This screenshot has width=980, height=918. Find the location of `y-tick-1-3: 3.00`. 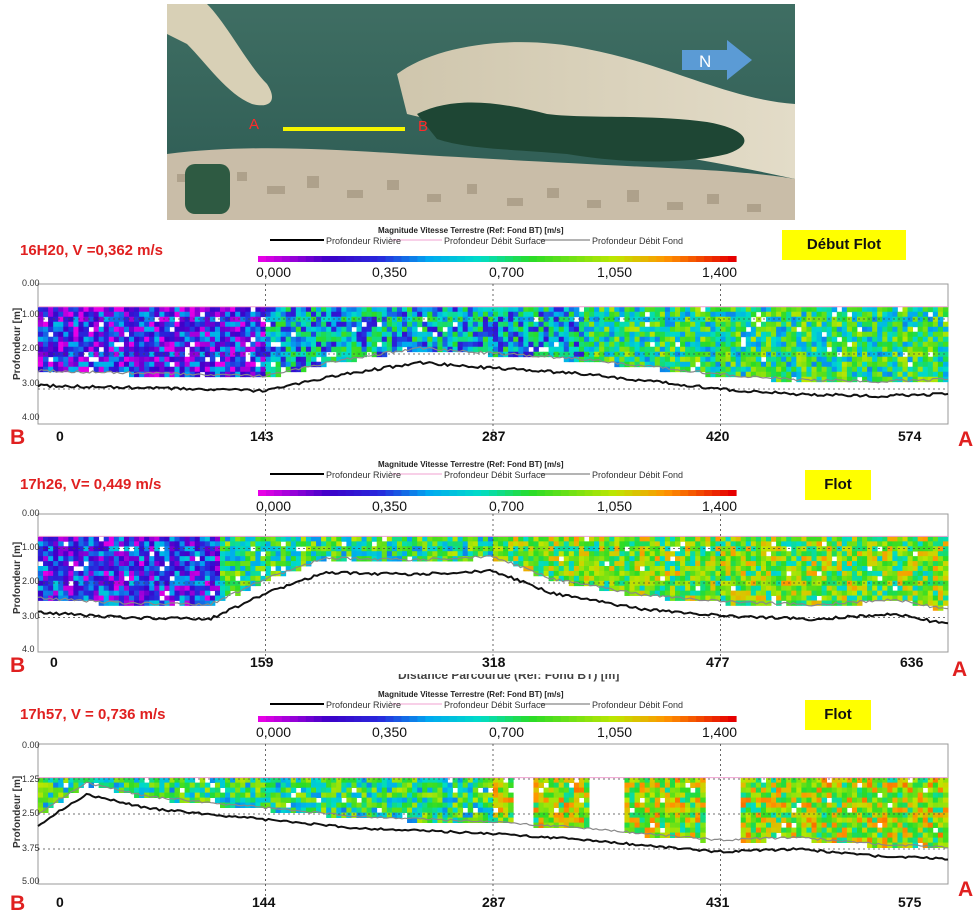

y-tick-1-3: 3.00 is located at coordinates (31, 383).